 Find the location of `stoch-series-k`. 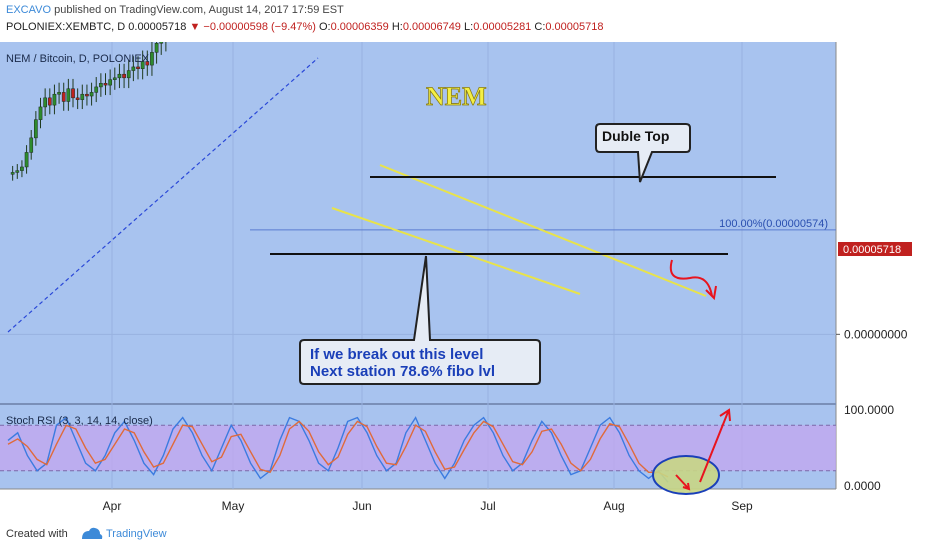

stoch-series-k is located at coordinates (338, 449).